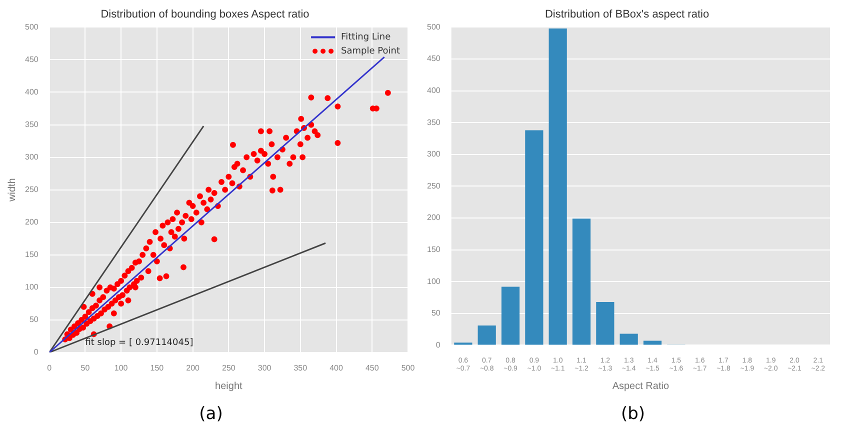 The width and height of the screenshot is (845, 426). Describe the element at coordinates (337, 367) in the screenshot. I see `x-tick-label: 400` at that location.